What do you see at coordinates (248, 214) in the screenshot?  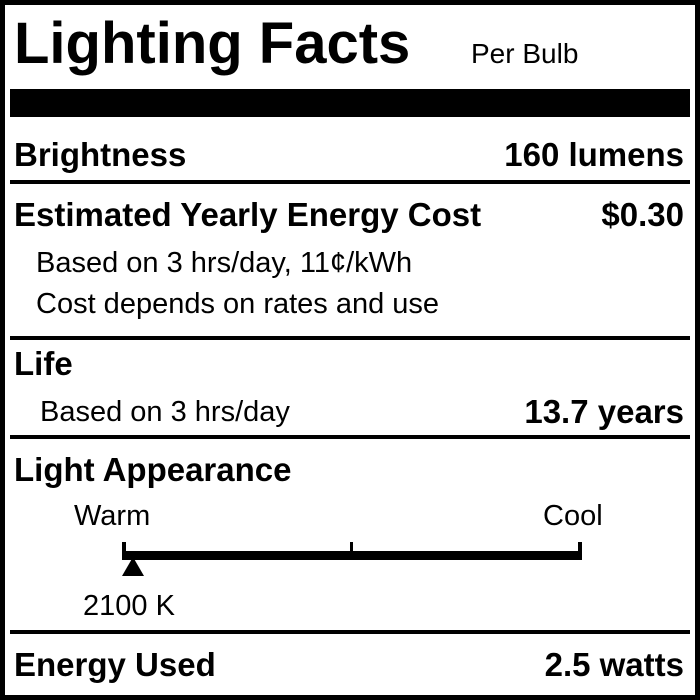 I see `energy-cost-label: Estimated Yearly Energy Cost` at bounding box center [248, 214].